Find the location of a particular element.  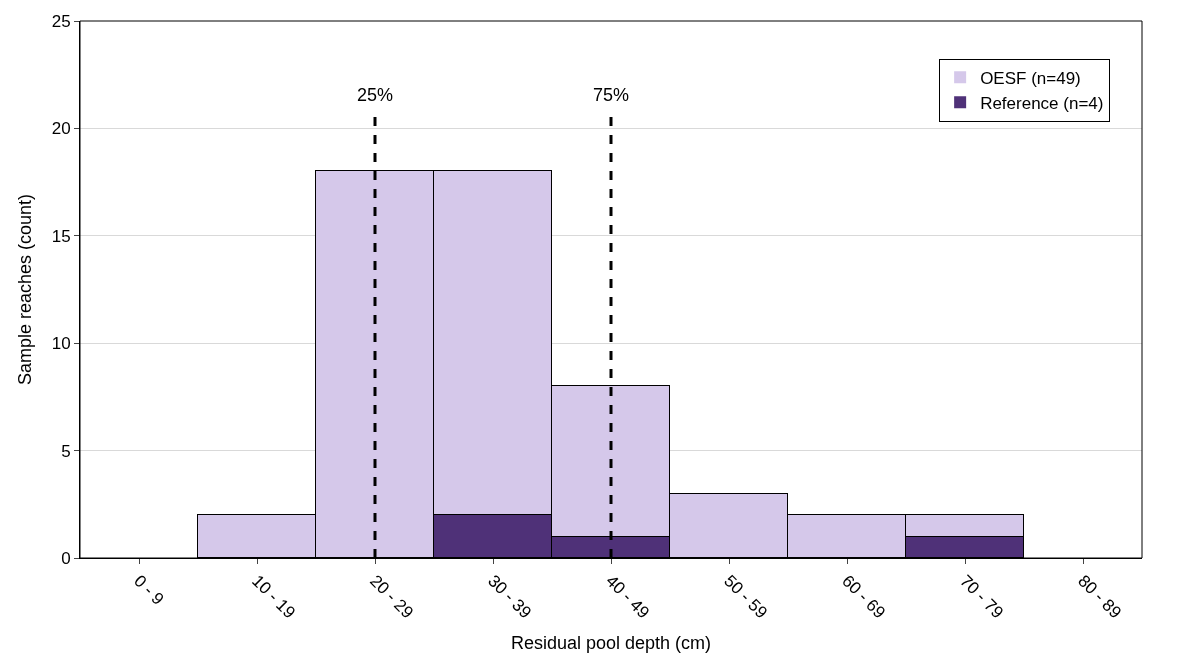

legend-label: Reference (n=4) is located at coordinates (1042, 103).